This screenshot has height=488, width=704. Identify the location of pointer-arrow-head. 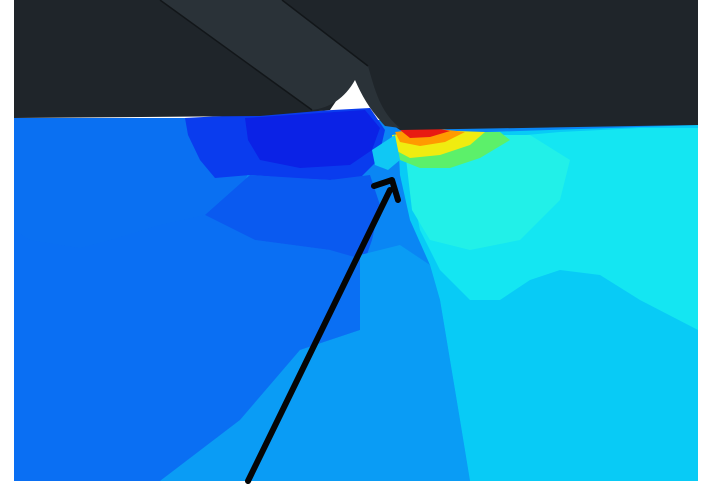
(386, 190).